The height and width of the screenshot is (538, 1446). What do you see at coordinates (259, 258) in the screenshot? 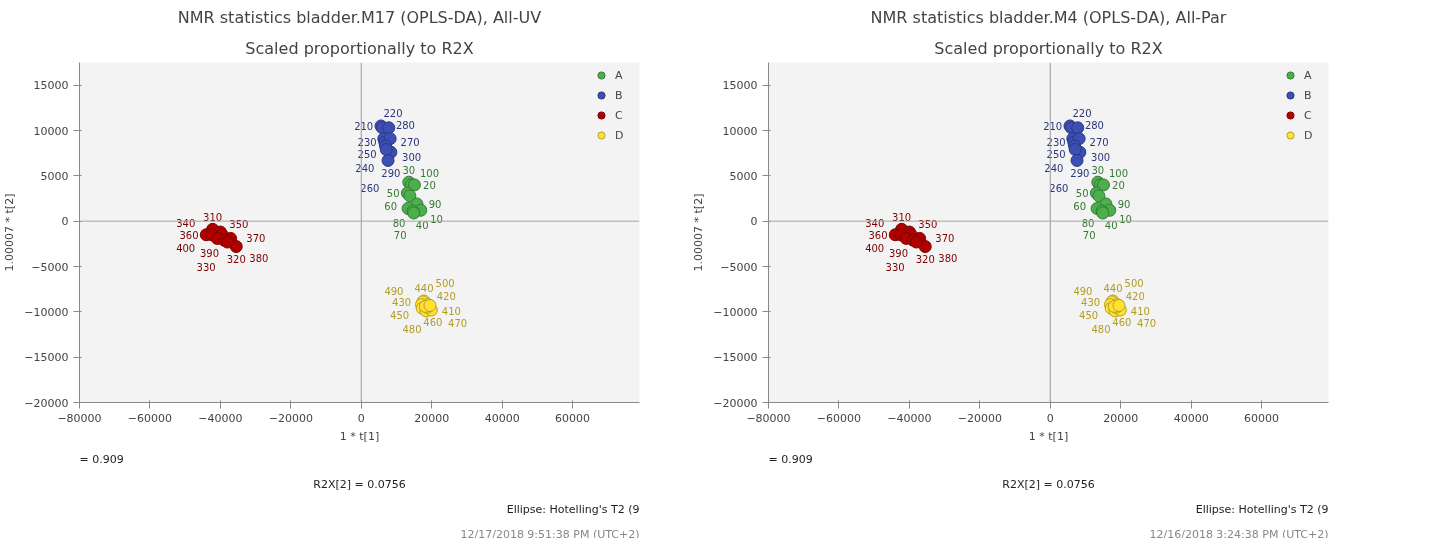
I see `annotation: 380` at bounding box center [259, 258].